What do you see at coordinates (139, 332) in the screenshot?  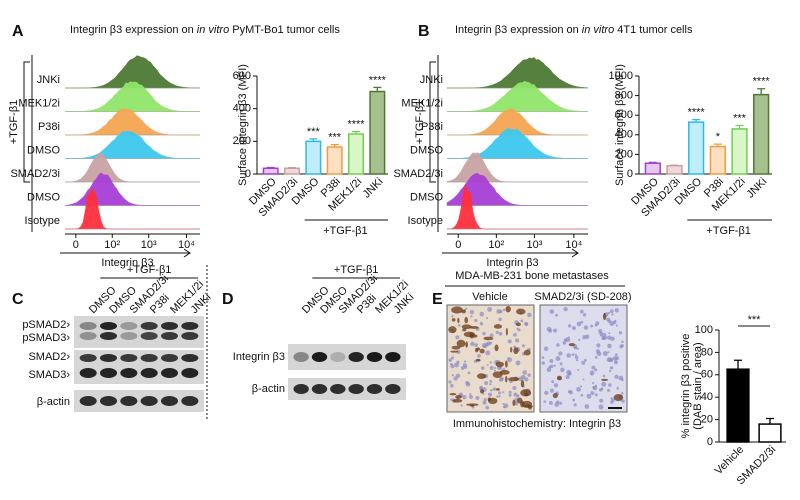 I see `blot-background` at bounding box center [139, 332].